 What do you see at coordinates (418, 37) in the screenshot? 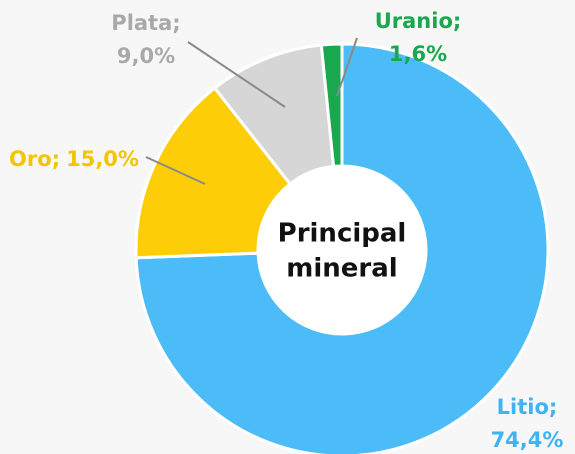
I see `data-label: Uranio; 1,6%` at bounding box center [418, 37].